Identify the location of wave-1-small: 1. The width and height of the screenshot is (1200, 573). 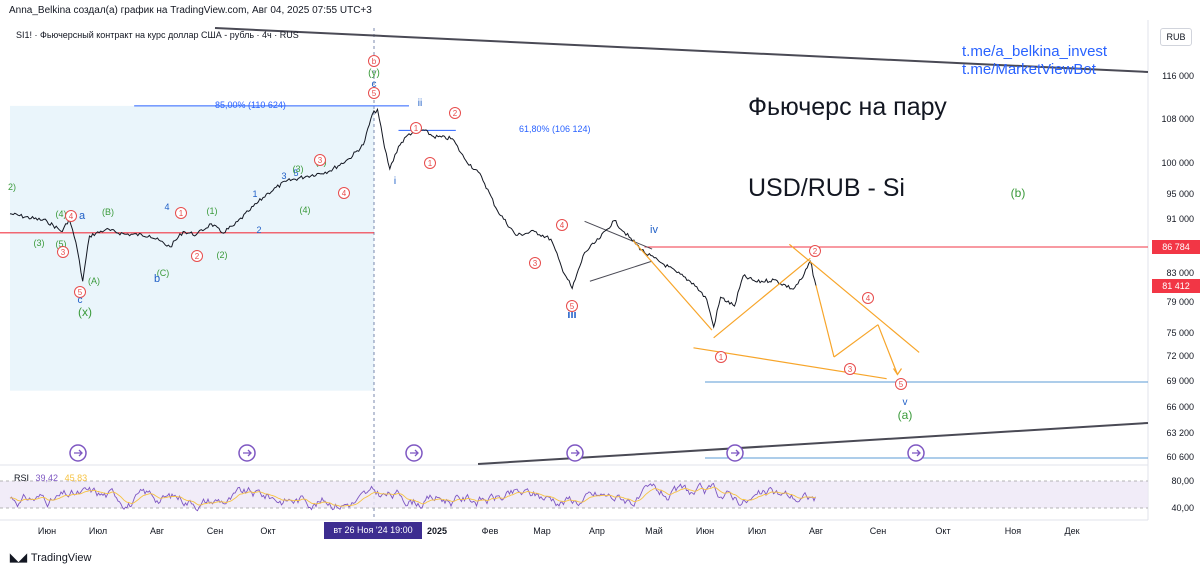
(254, 194).